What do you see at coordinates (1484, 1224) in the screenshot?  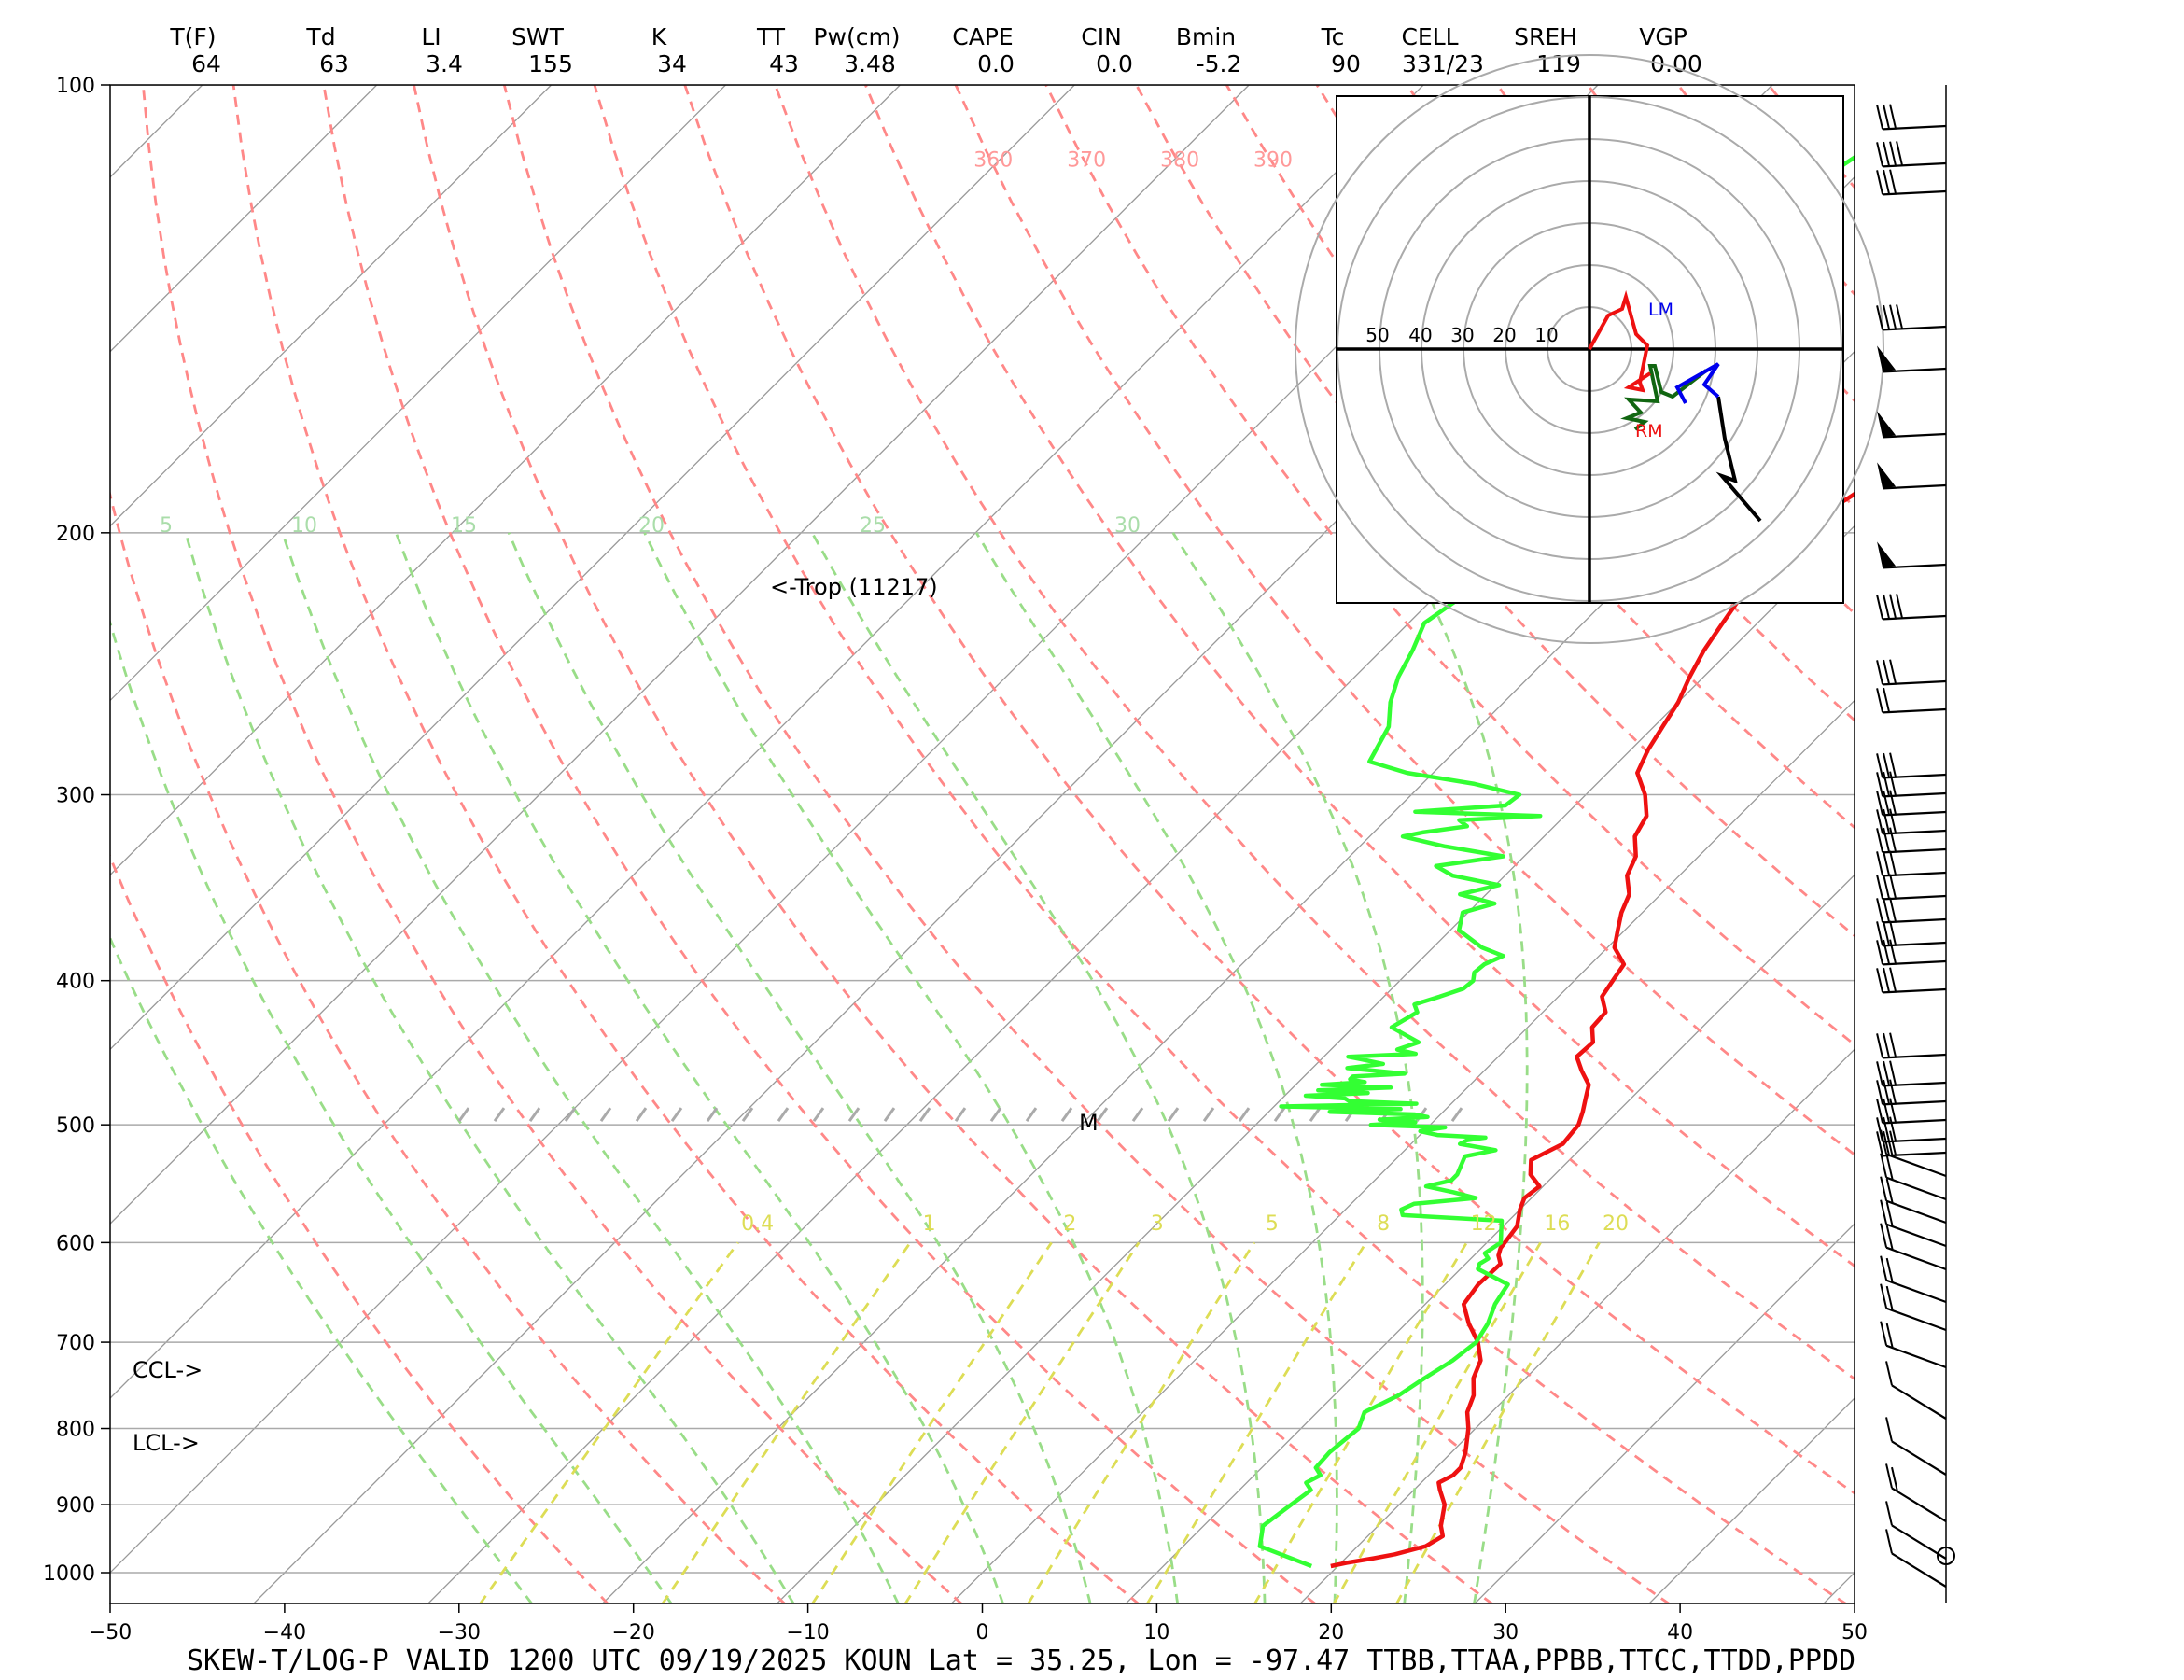 I see `mixing-ratio-label: 12` at bounding box center [1484, 1224].